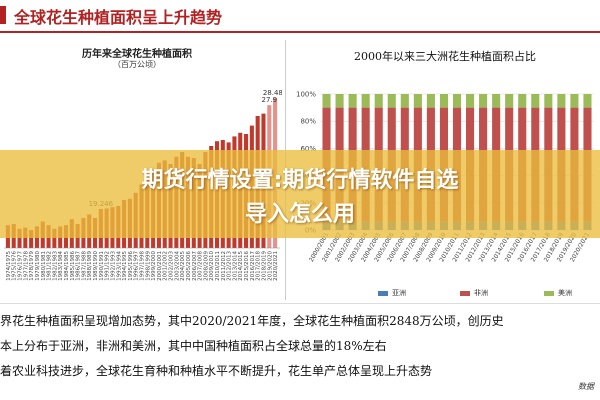  What do you see at coordinates (445, 293) in the screenshot?
I see `right-legend: 亚洲 非洲 美洲` at bounding box center [445, 293].